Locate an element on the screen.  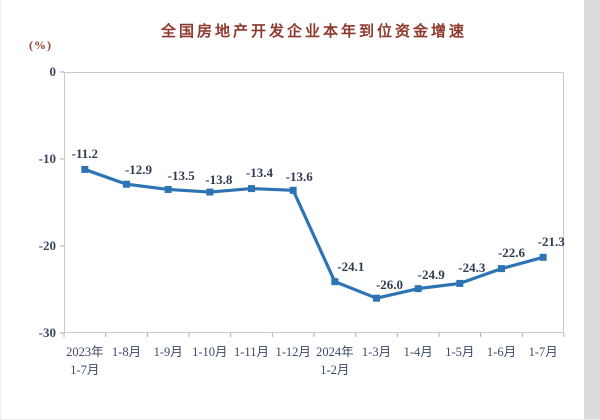
x-axis-label: 1-6月 is located at coordinates (501, 352).